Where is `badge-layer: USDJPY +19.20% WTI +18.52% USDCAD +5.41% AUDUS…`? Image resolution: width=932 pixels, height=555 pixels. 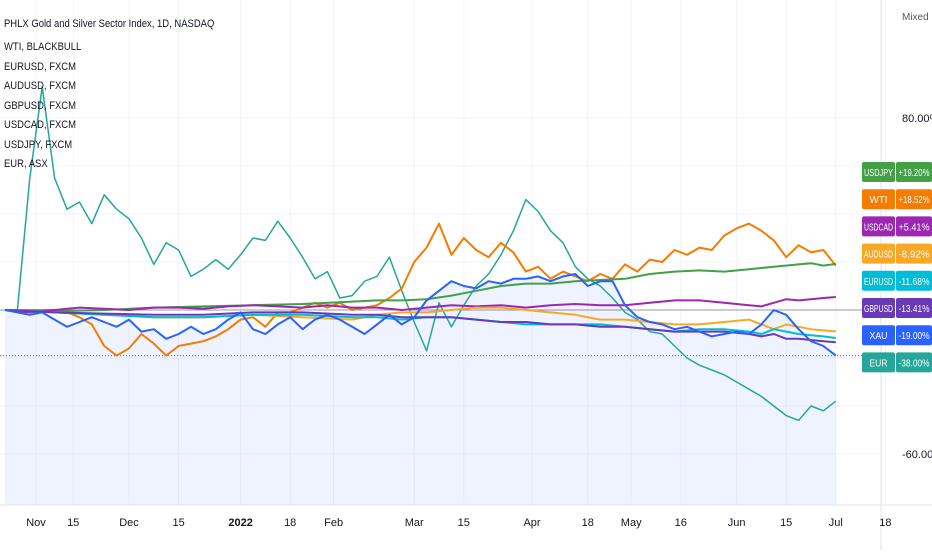 badge-layer: USDJPY +19.20% WTI +18.52% USDCAD +5.41% AUDUS… is located at coordinates (897, 267).